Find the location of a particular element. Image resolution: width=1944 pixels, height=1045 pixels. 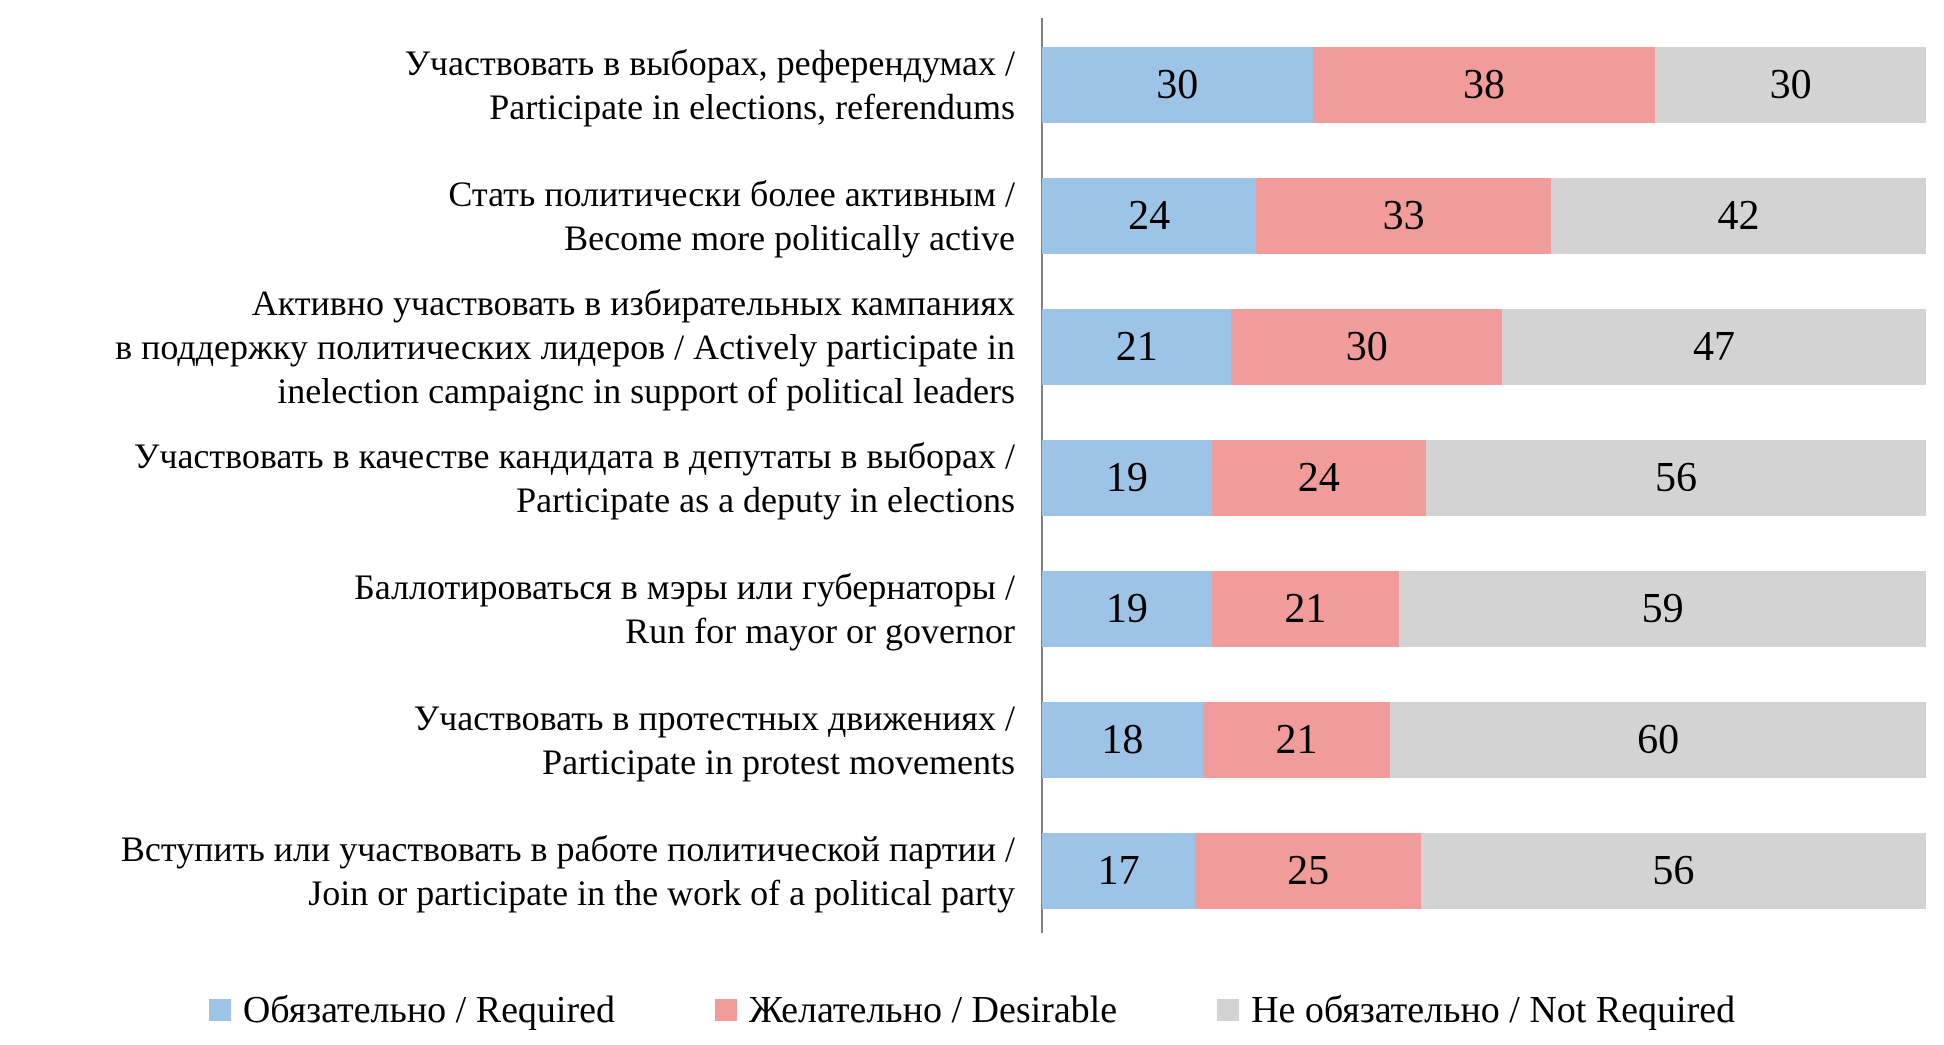

legend-item-not-required: Не обязательно / Not Required is located at coordinates (1476, 1010).